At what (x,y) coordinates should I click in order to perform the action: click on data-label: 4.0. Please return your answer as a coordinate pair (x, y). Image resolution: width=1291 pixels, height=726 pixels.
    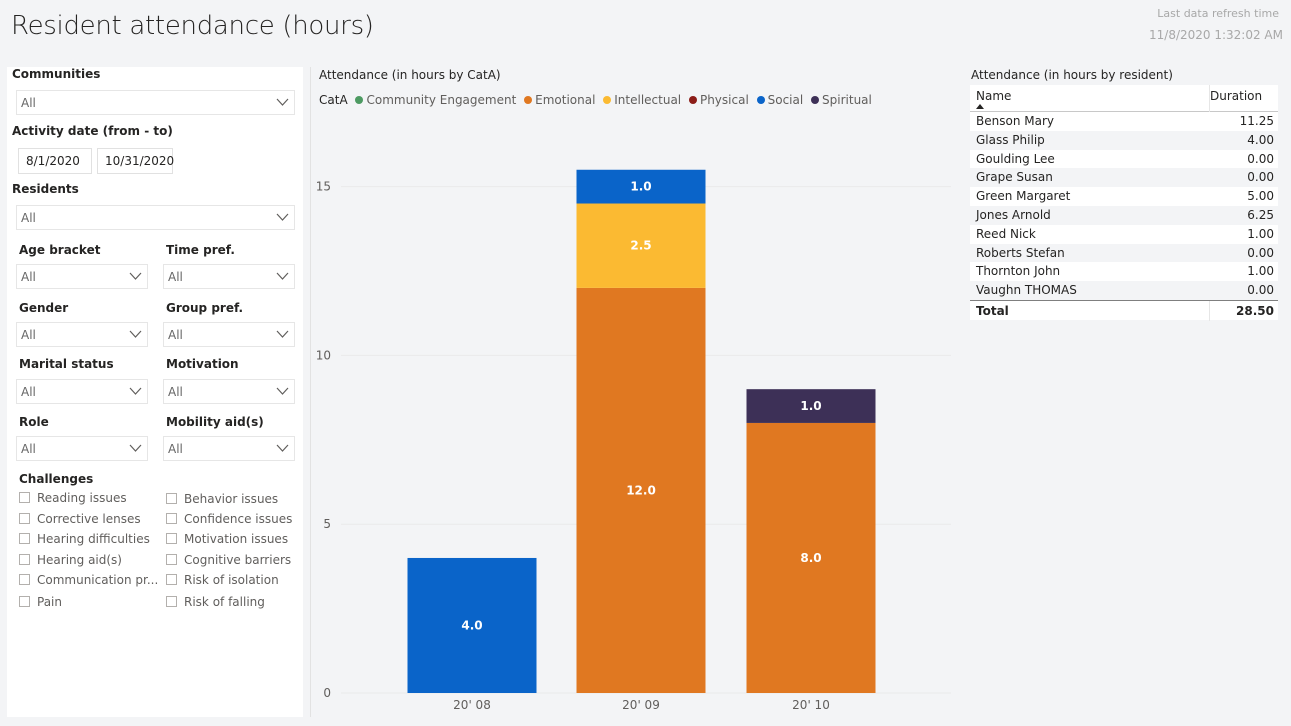
    Looking at the image, I should click on (471, 625).